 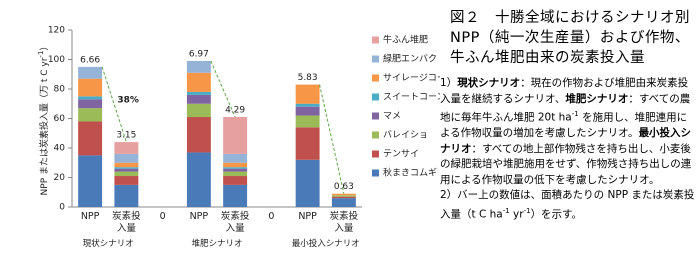 What do you see at coordinates (235, 111) in the screenshot?
I see `bar-top-label: 4.29` at bounding box center [235, 111].